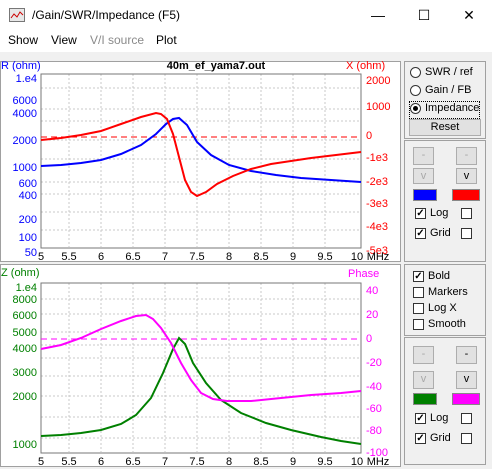  What do you see at coordinates (26, 288) in the screenshot?
I see `z-tick: 1.e4` at bounding box center [26, 288].